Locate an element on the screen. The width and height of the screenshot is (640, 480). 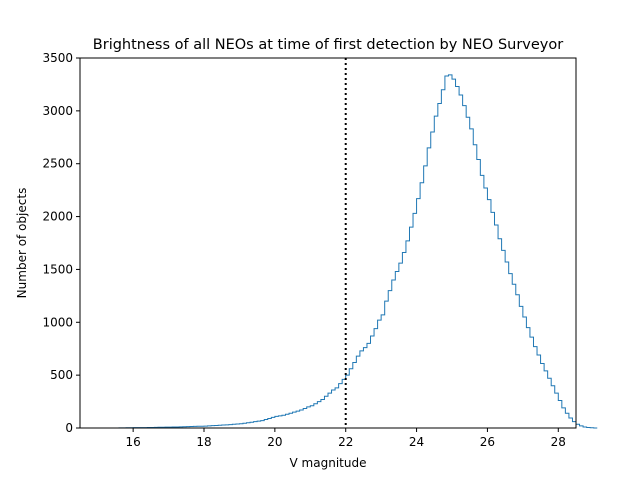
x-tick-label: 28 is located at coordinates (558, 442).